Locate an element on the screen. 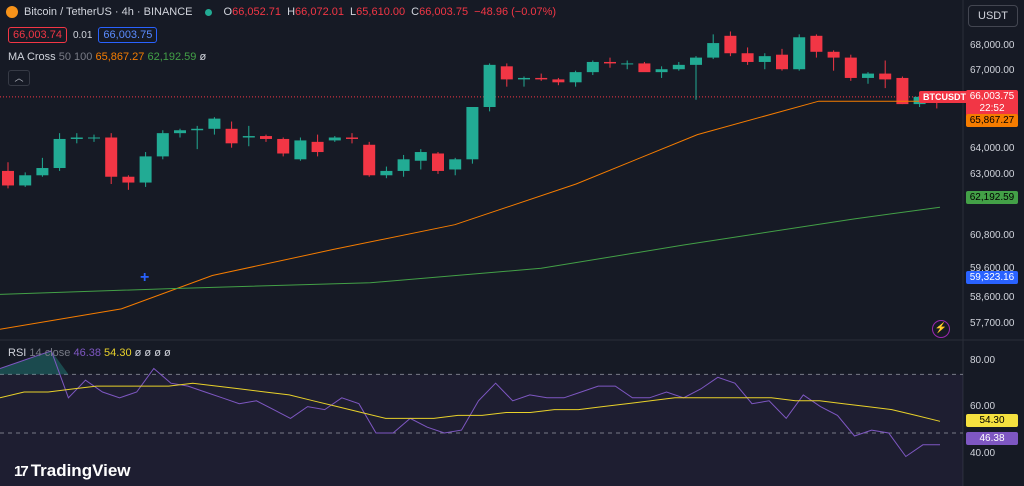 This screenshot has width=1024, height=486. chevron-up-icon: ︿ is located at coordinates (19, 78).